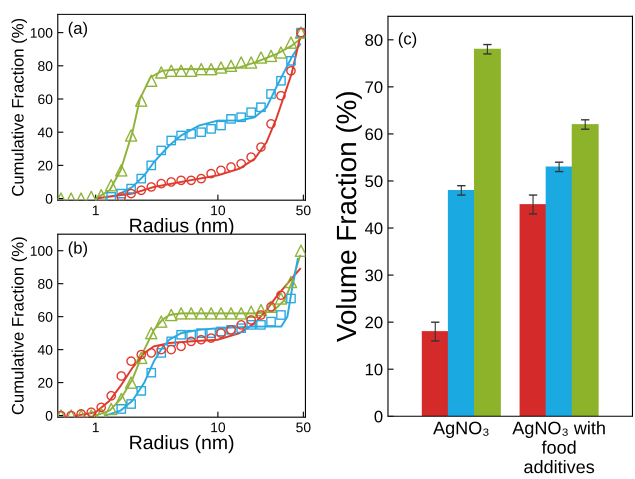 The width and height of the screenshot is (635, 479). I want to click on annotation: (a), so click(78, 30).